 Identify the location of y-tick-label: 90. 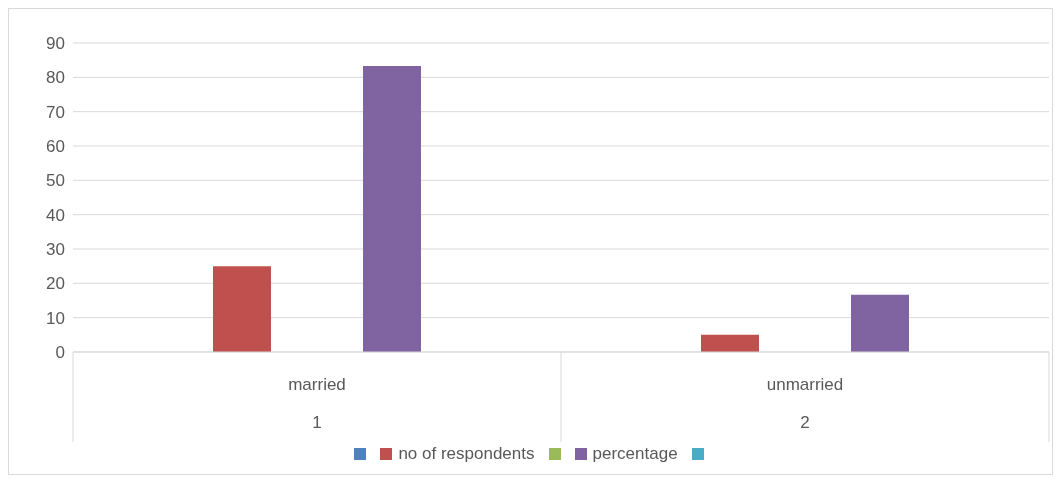
(55, 44).